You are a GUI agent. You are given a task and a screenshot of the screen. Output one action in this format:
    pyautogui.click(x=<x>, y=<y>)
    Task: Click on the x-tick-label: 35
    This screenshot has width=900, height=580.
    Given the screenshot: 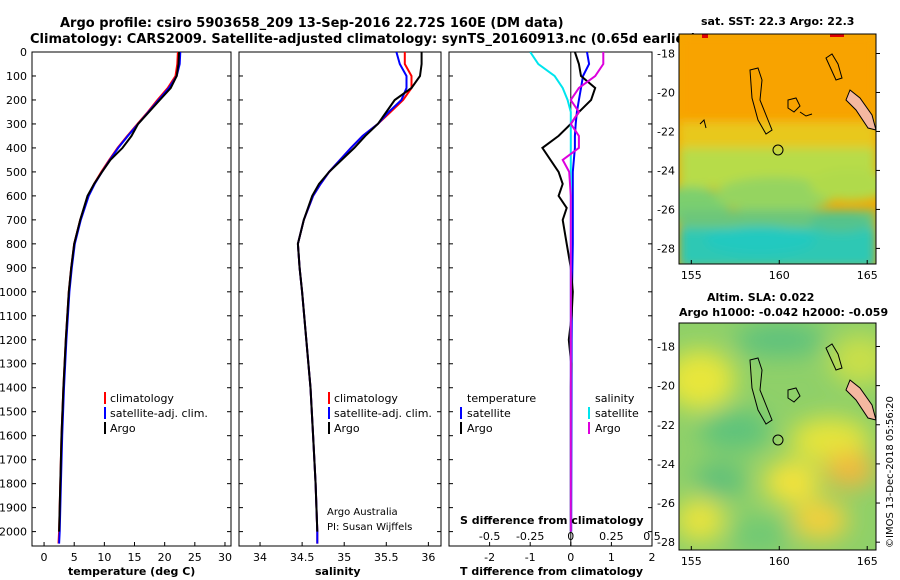 What is the action you would take?
    pyautogui.click(x=344, y=557)
    